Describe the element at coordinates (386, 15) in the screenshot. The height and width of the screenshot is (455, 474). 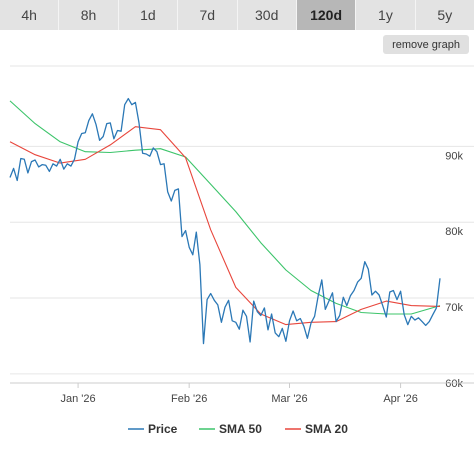
I see `tab-1y: 1y` at that location.